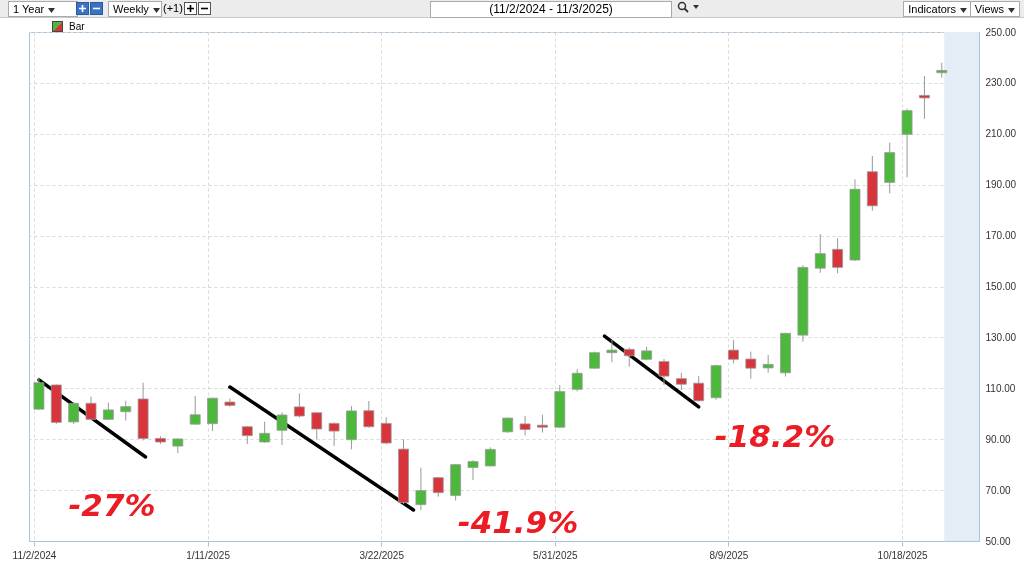 The image size is (1024, 565). Describe the element at coordinates (775, 436) in the screenshot. I see `annotation: -18.2%` at that location.